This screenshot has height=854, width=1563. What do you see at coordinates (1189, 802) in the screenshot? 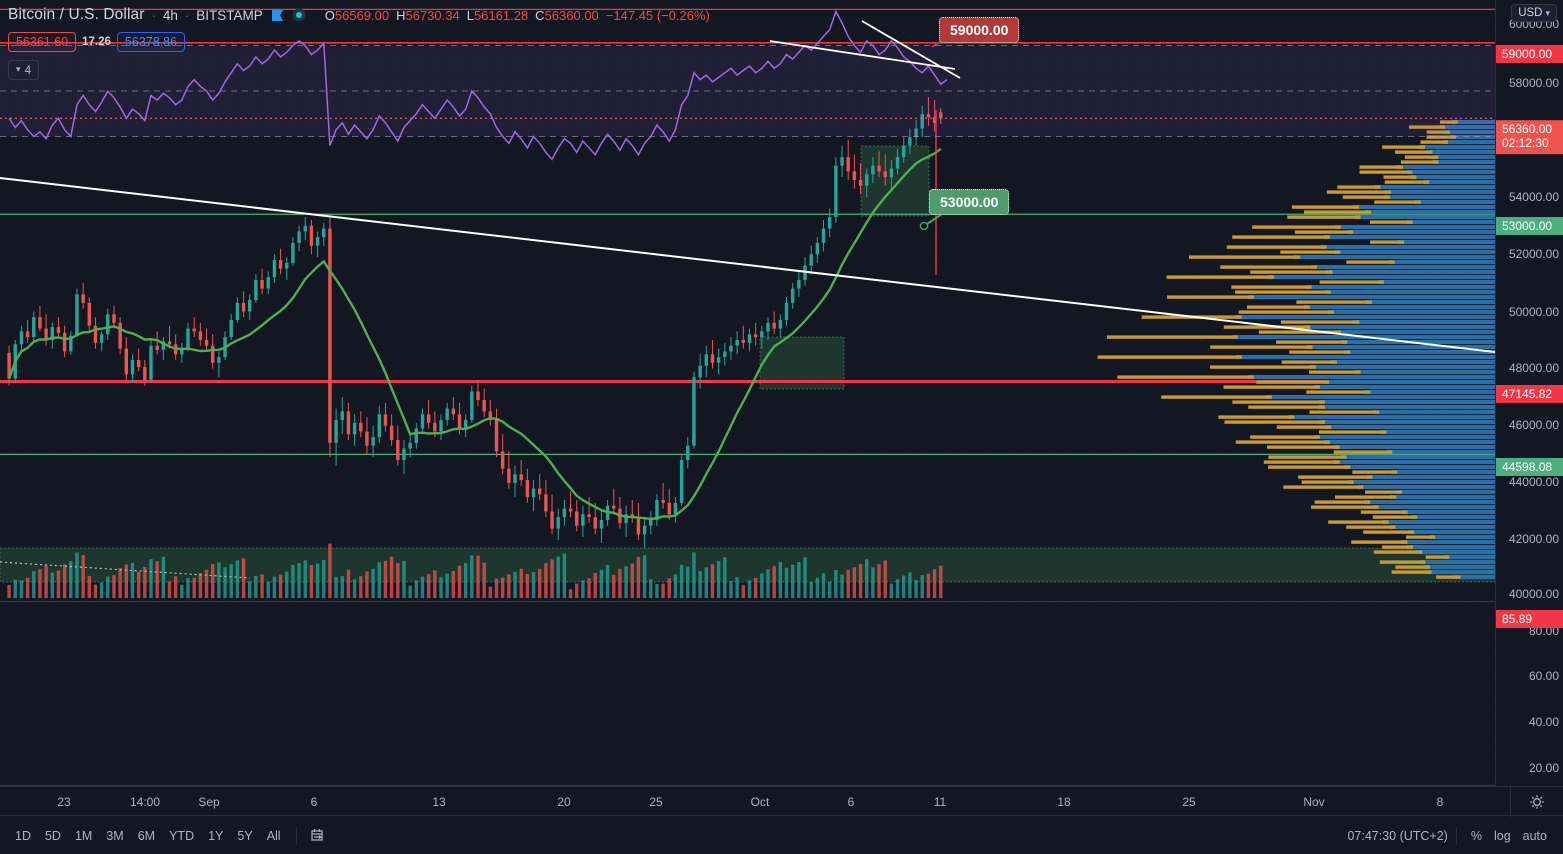
I see `time-tick: 25` at bounding box center [1189, 802].